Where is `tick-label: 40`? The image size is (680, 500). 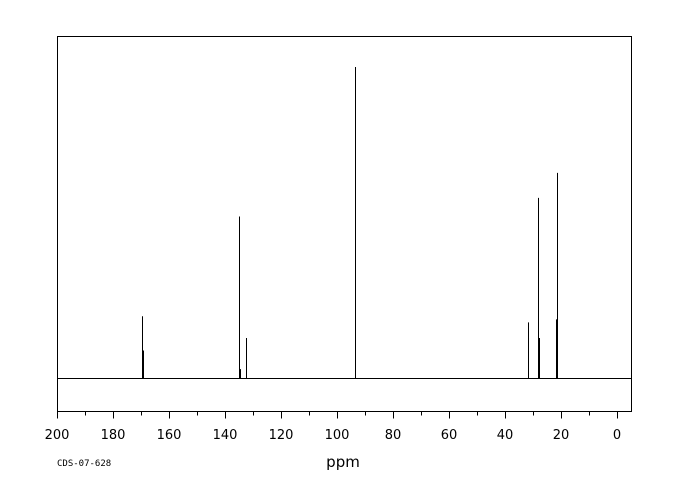
tick-label: 40 is located at coordinates (505, 435).